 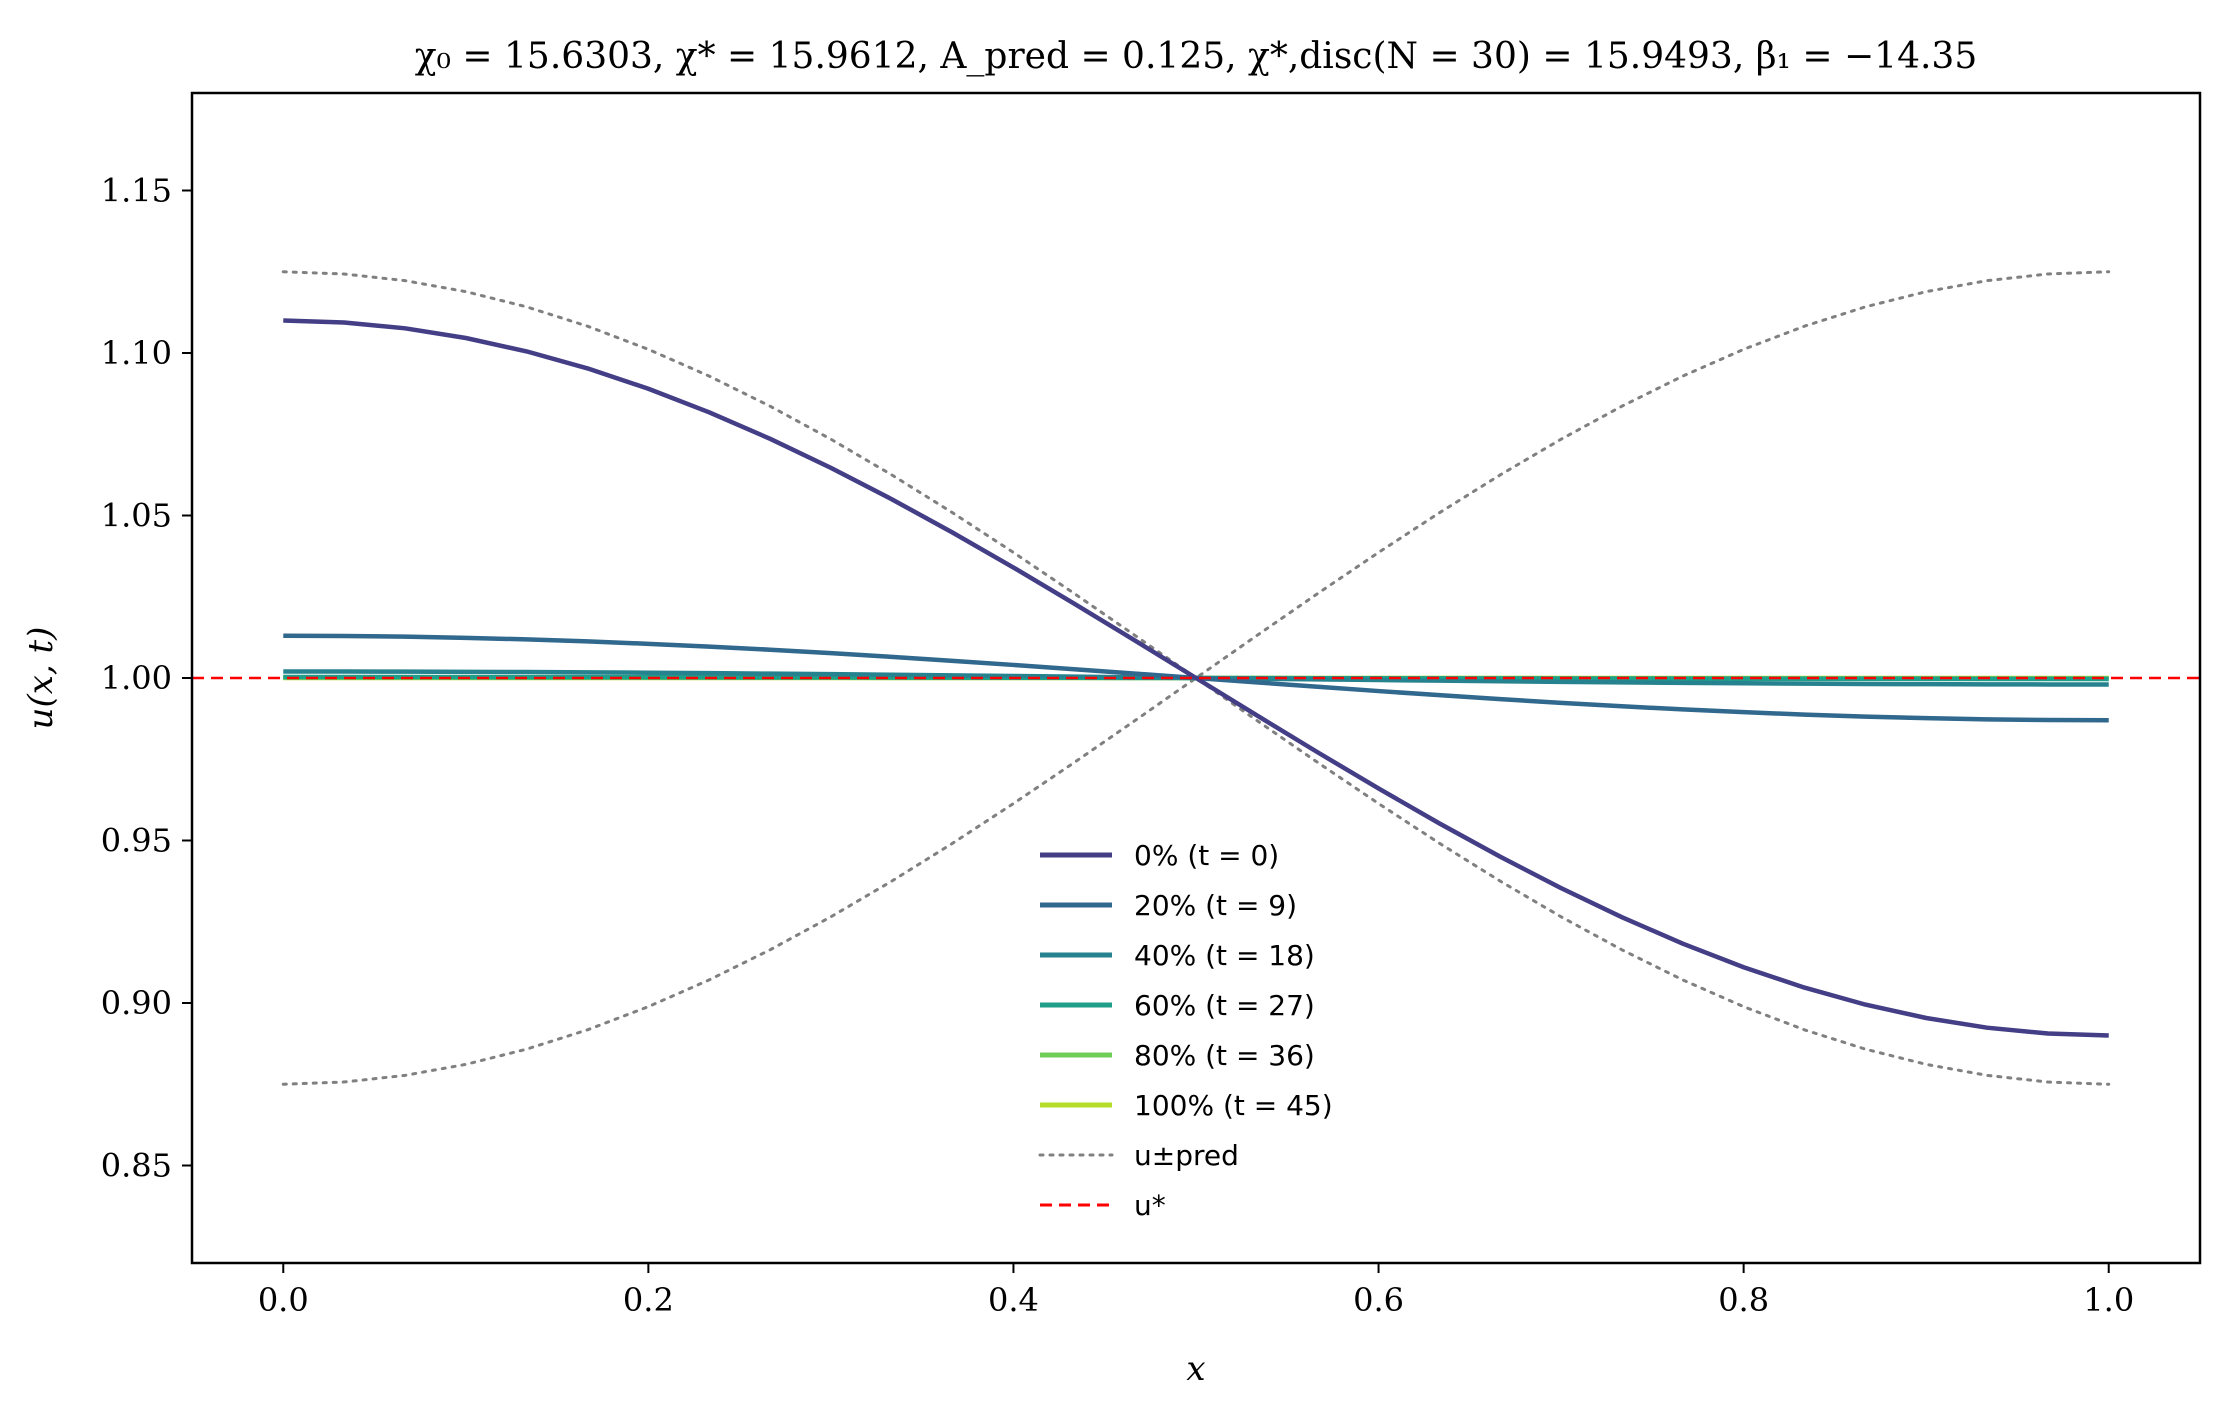 I want to click on legend-label: u±pred, so click(x=1186, y=1155).